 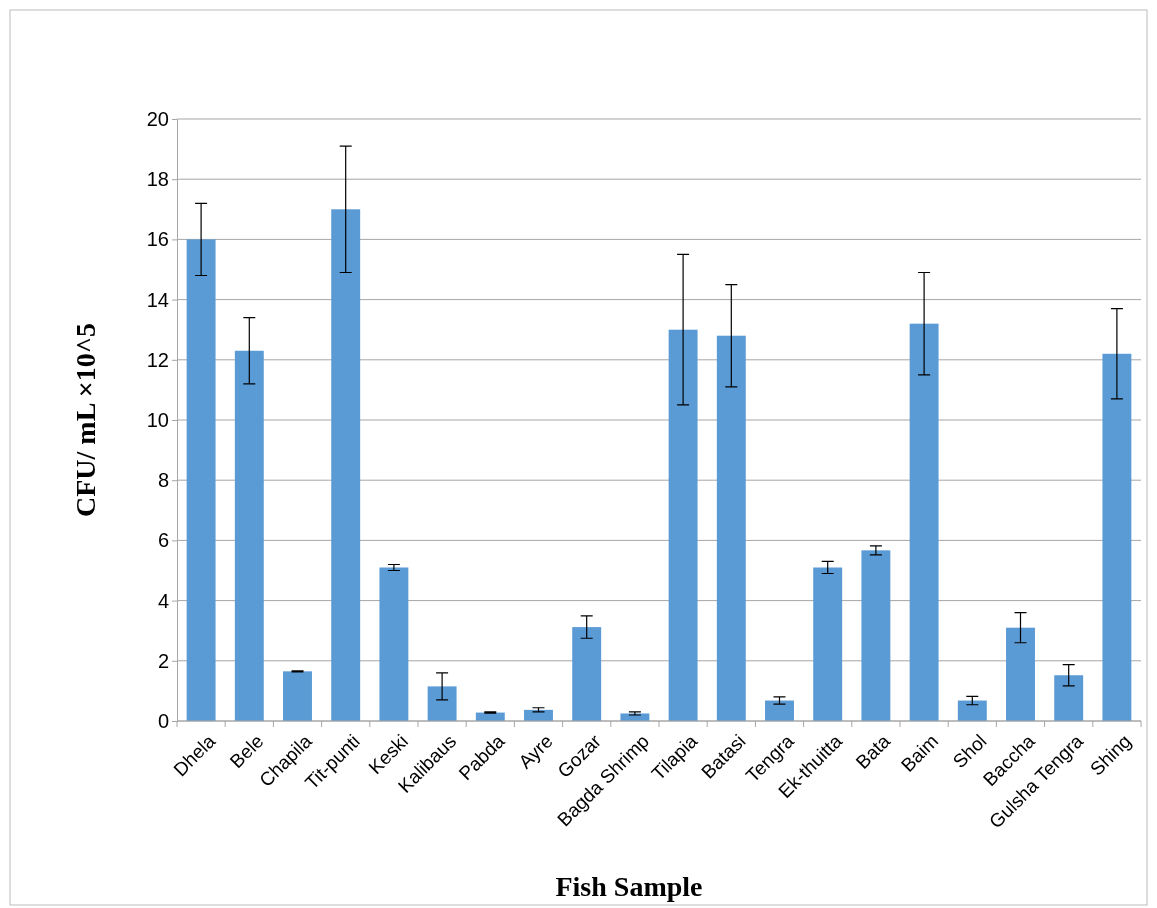 I want to click on x-axis-title: Fish Sample, so click(x=629, y=886).